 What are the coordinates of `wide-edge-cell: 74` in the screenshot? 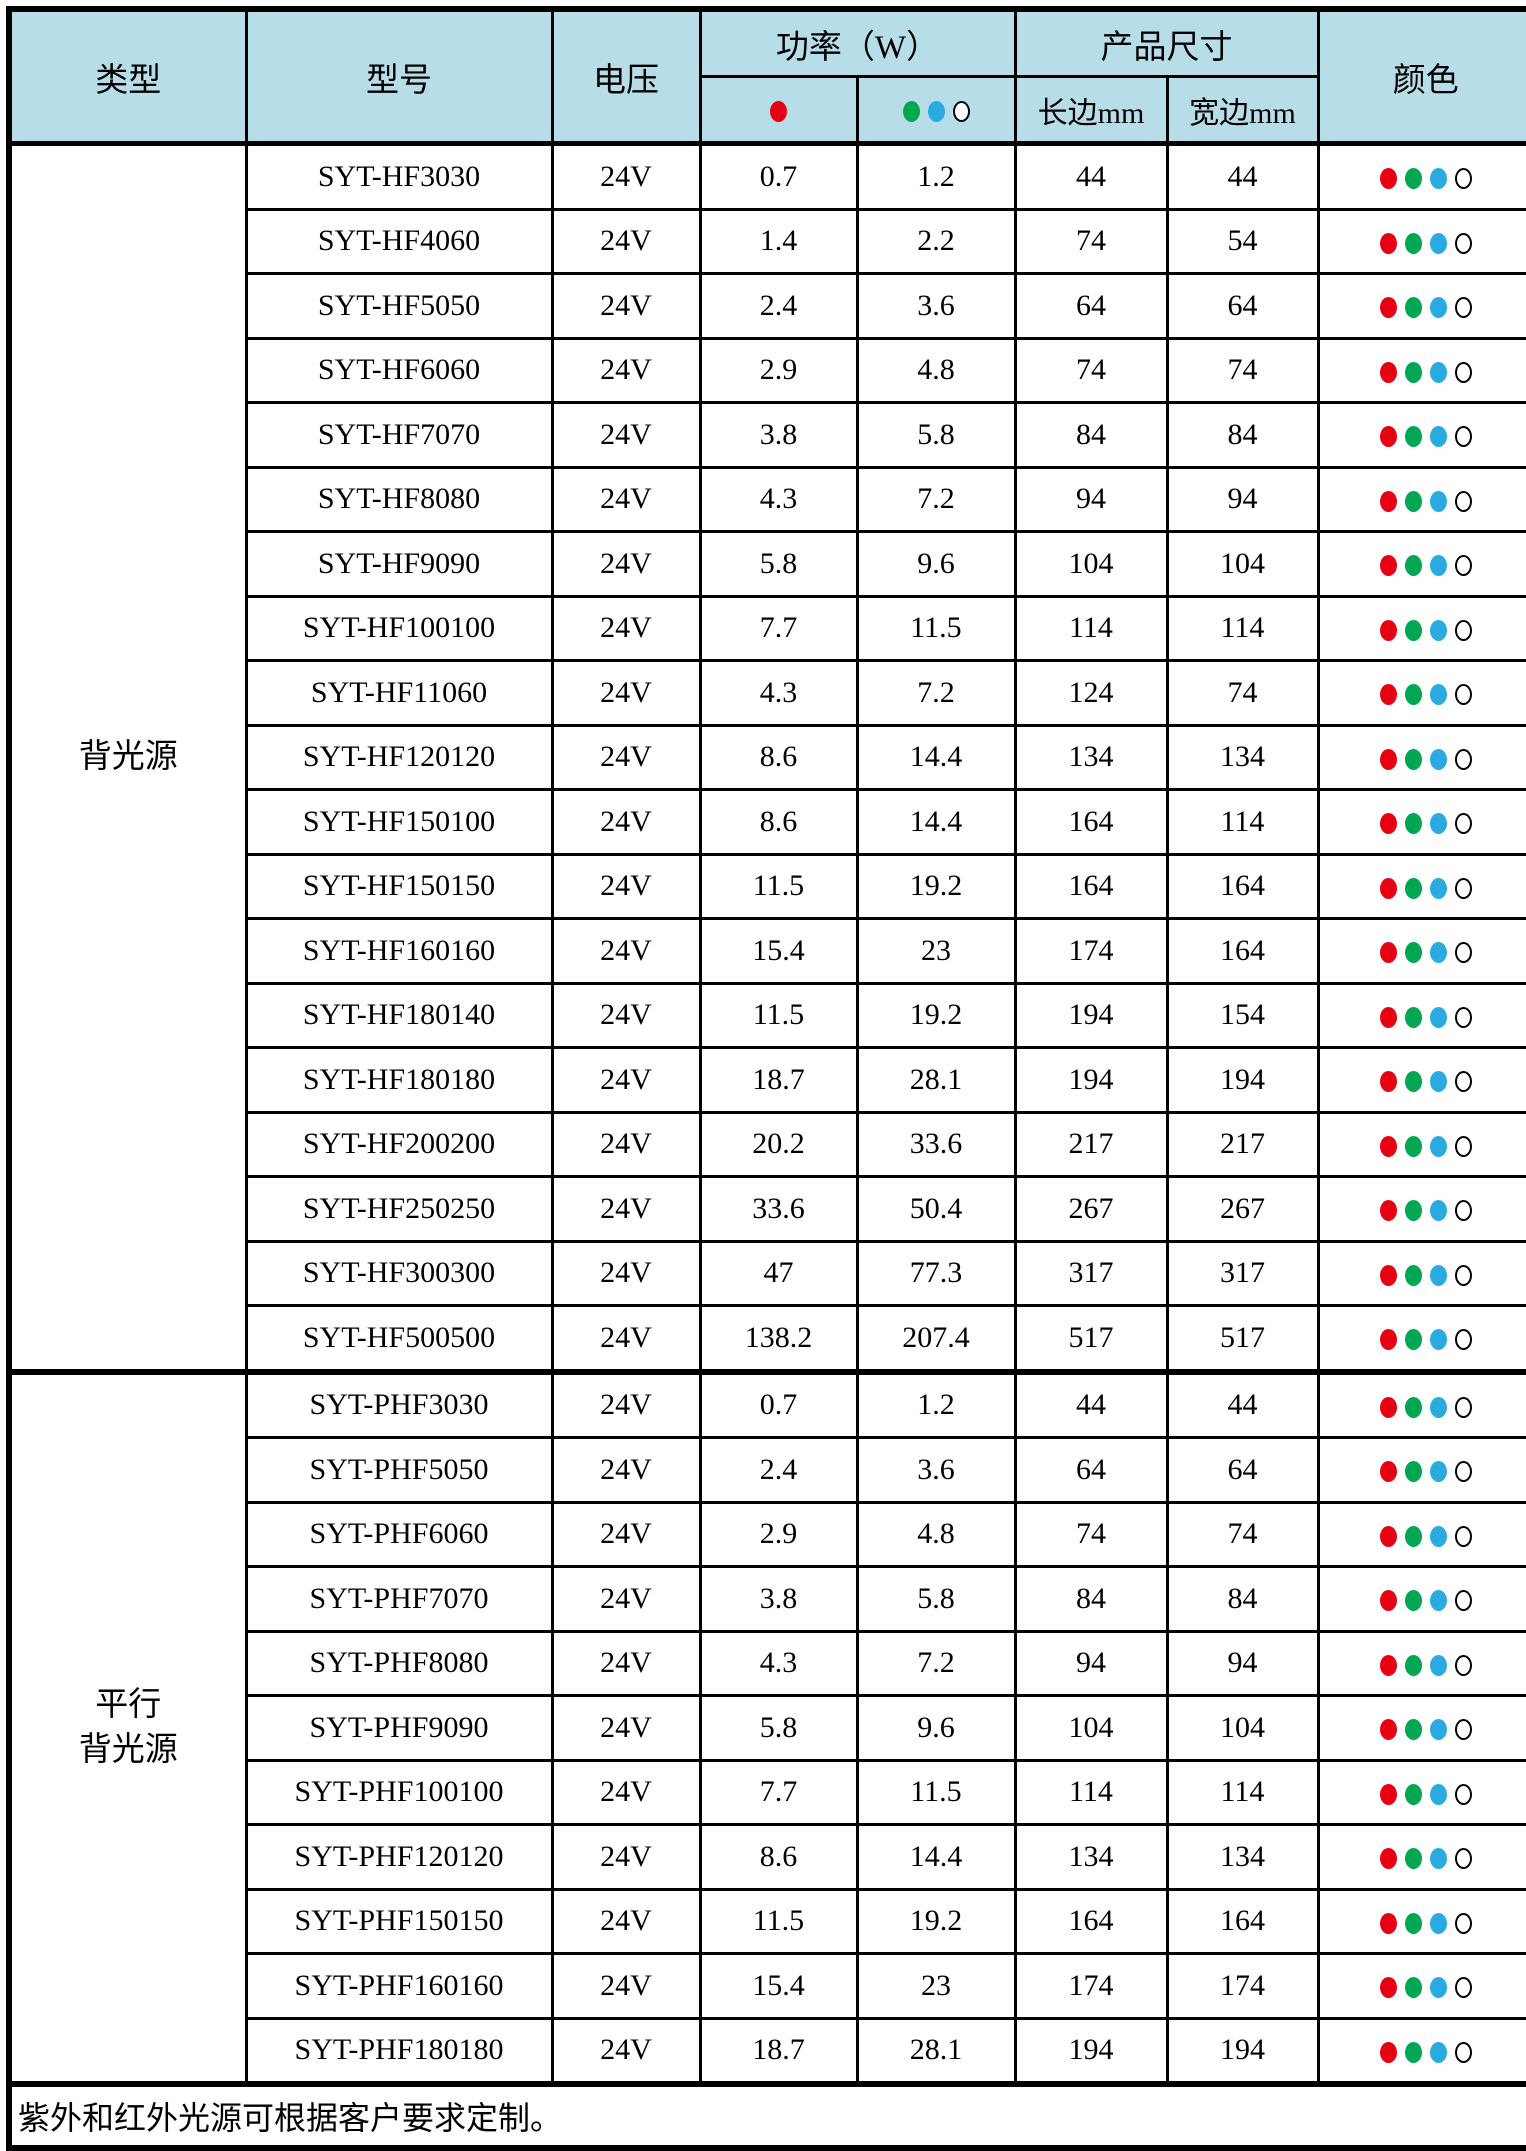 It's located at (1242, 370).